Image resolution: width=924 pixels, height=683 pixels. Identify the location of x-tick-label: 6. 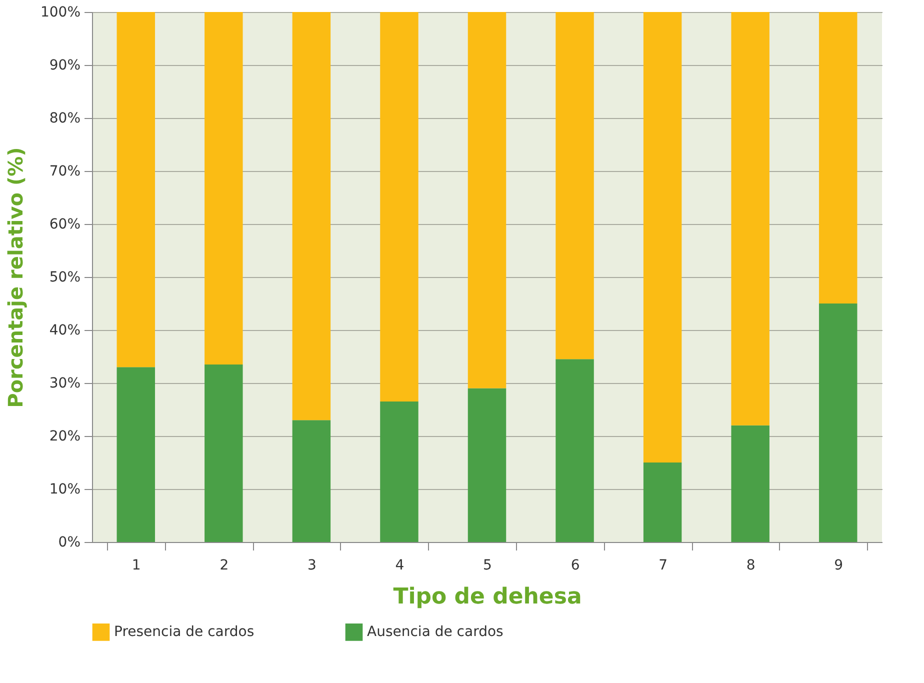
(575, 566).